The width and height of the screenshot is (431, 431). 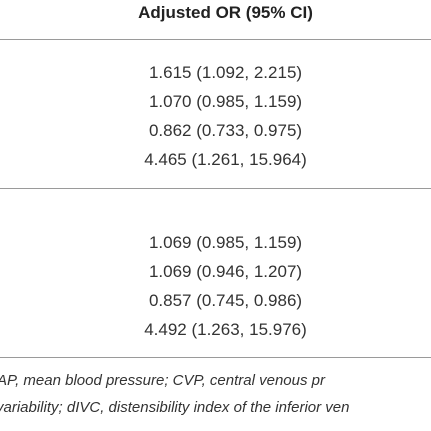 I want to click on group-rule, so click(x=215, y=188).